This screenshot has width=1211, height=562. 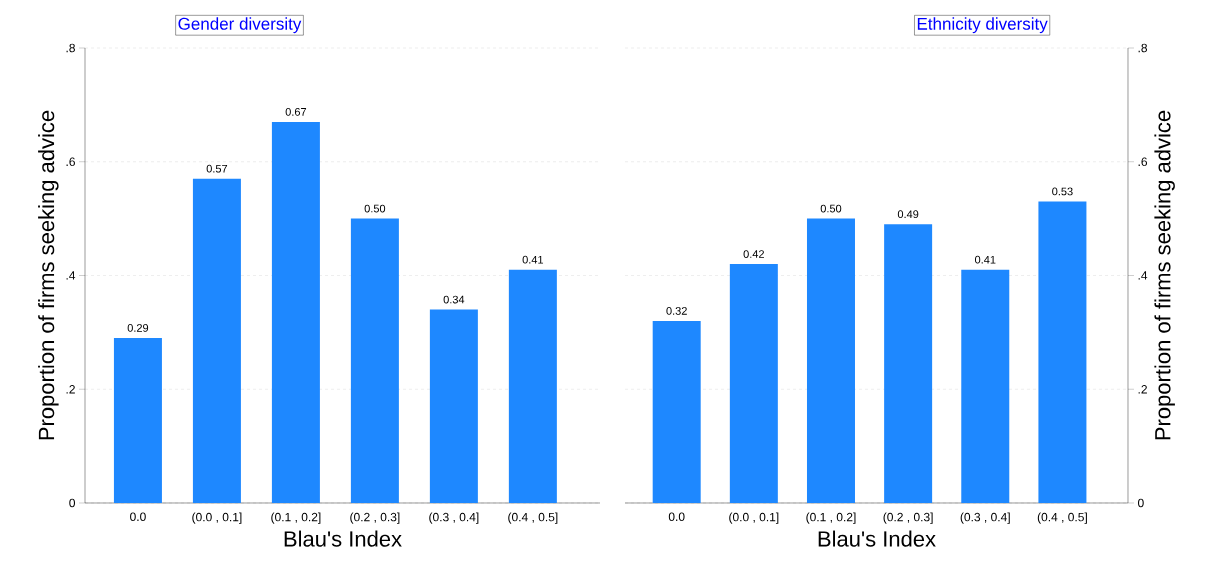 I want to click on data-label: 0.53, so click(x=1062, y=191).